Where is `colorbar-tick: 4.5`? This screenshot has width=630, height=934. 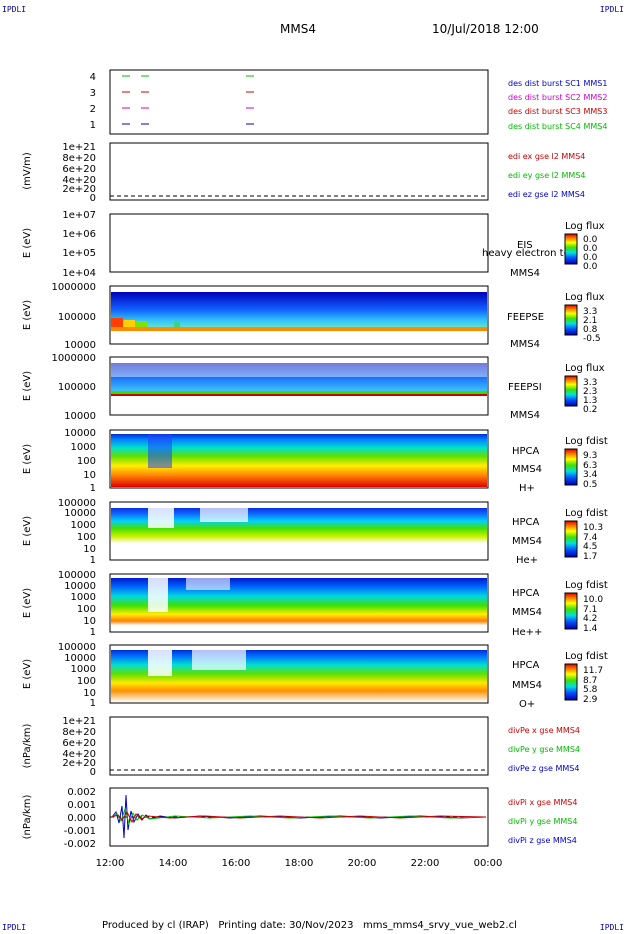 colorbar-tick: 4.5 is located at coordinates (590, 547).